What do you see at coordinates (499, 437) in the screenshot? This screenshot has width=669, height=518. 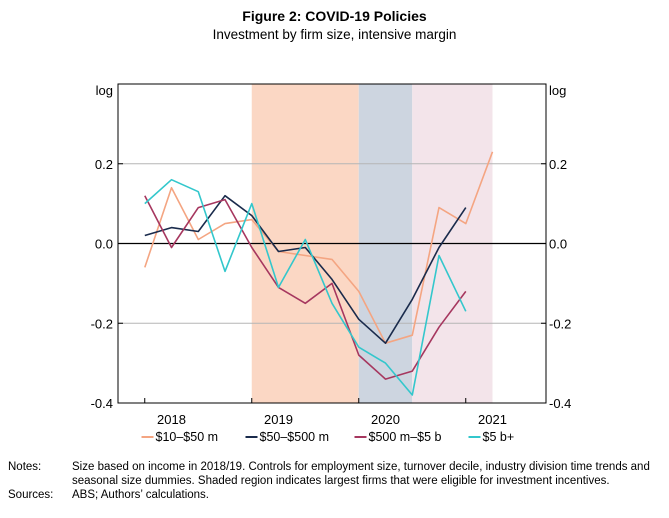 I see `legend-label-4: $5 b+` at bounding box center [499, 437].